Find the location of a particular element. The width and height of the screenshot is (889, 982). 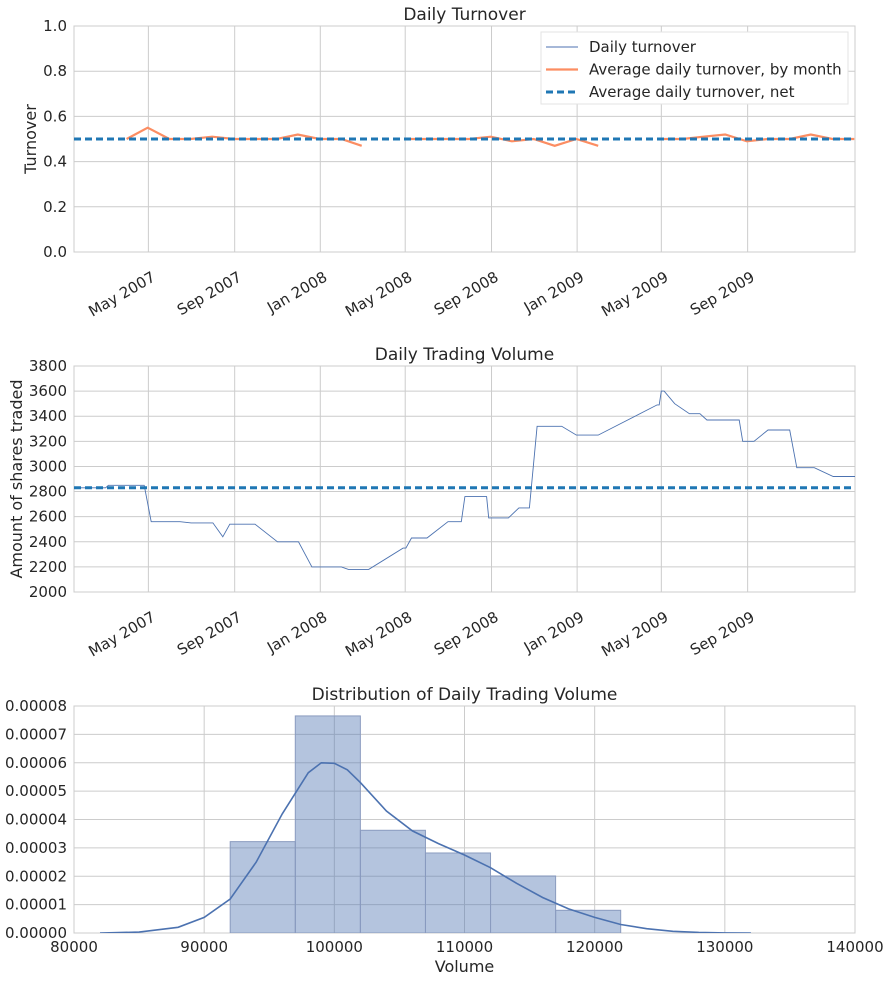

x-tick-label: 110000 is located at coordinates (464, 947).